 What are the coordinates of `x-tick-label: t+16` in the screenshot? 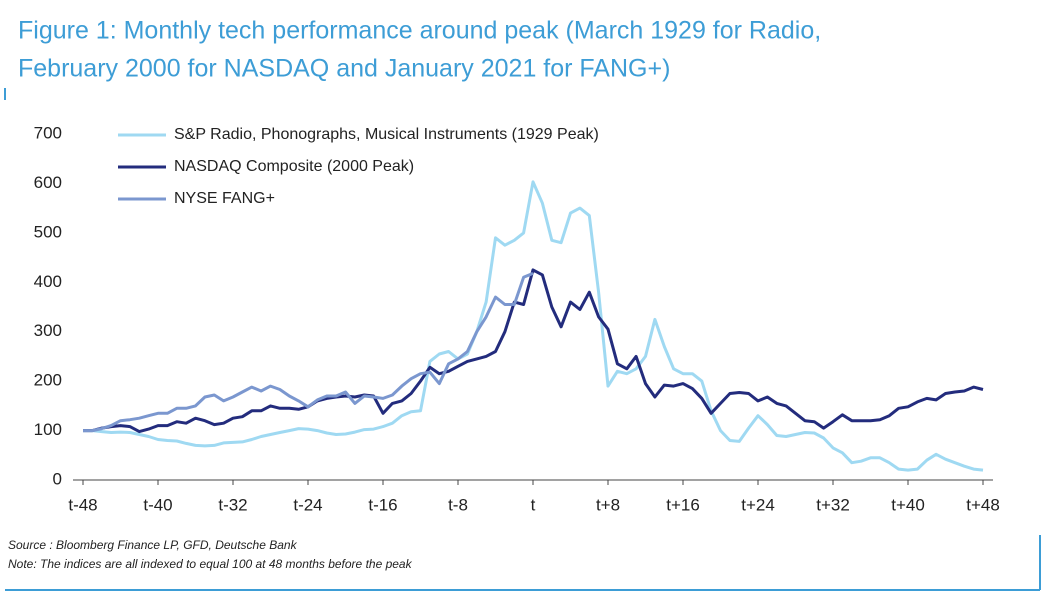 It's located at (683, 504).